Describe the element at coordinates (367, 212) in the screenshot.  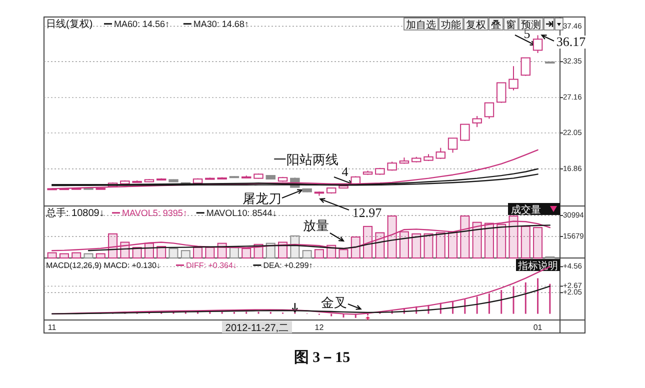
I see `annotation: 12.97` at that location.